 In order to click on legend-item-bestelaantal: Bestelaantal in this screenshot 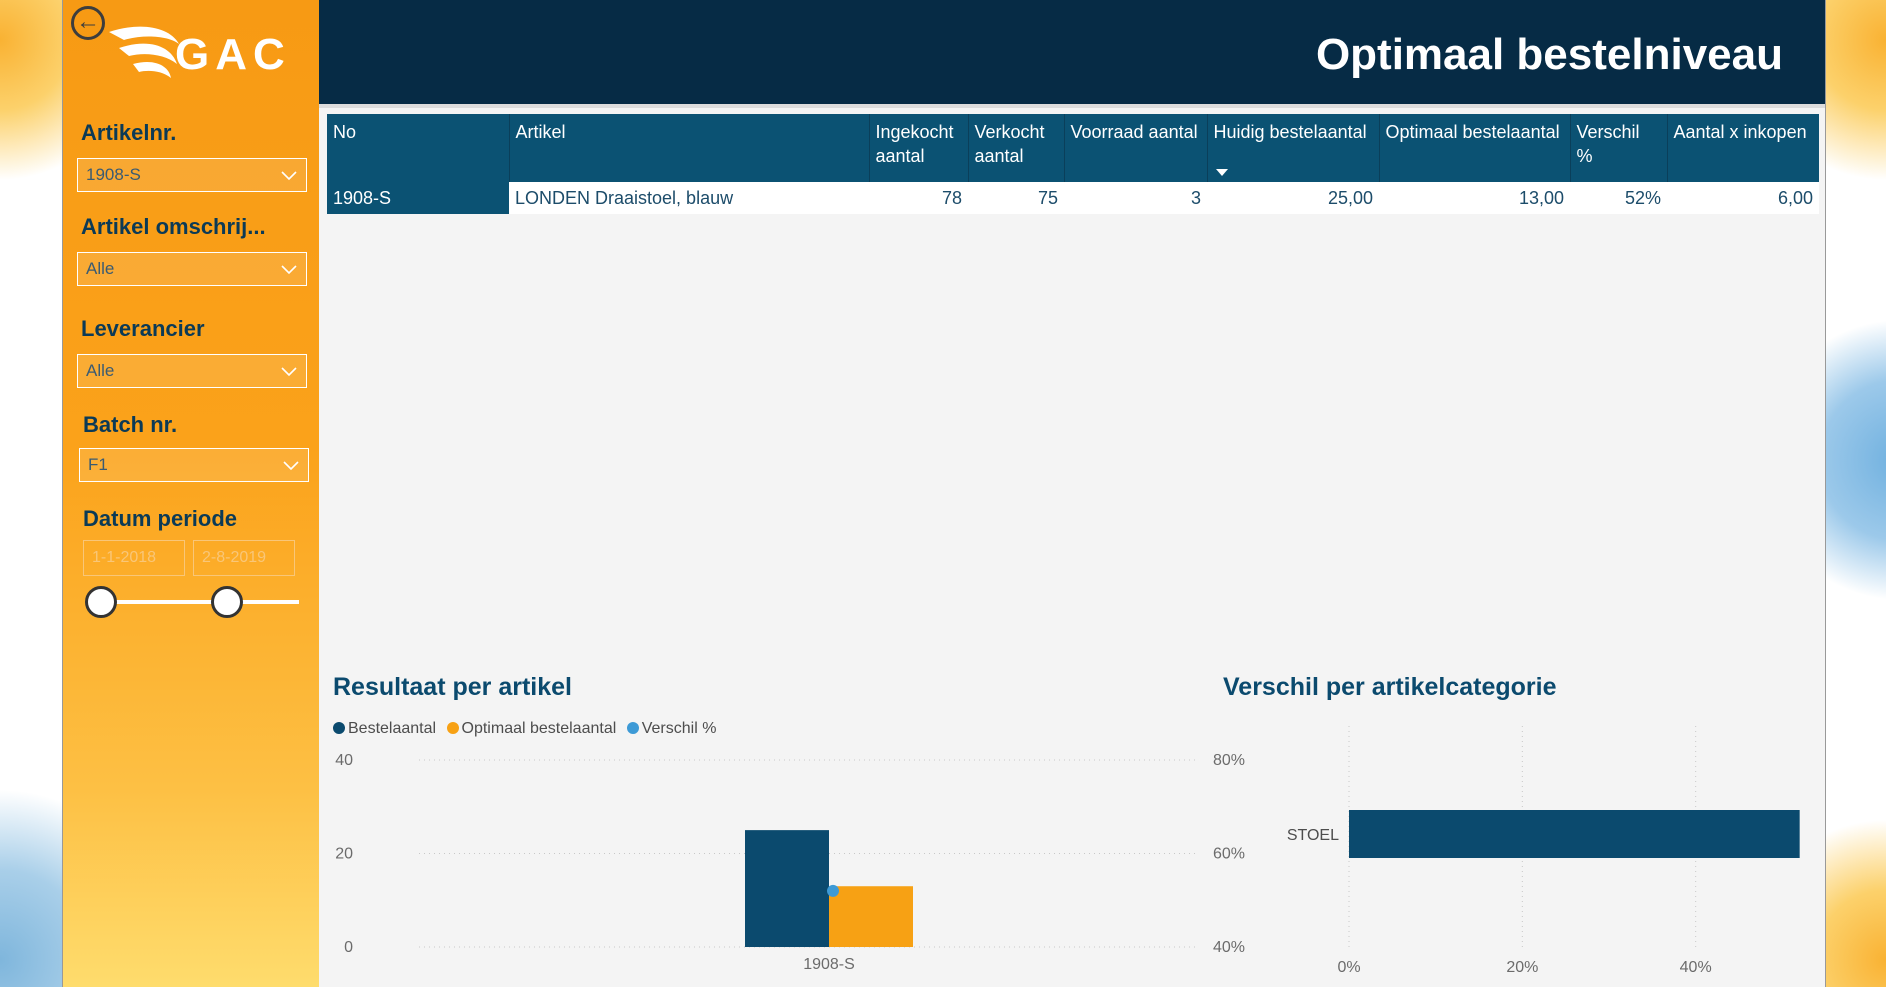, I will do `click(384, 728)`.